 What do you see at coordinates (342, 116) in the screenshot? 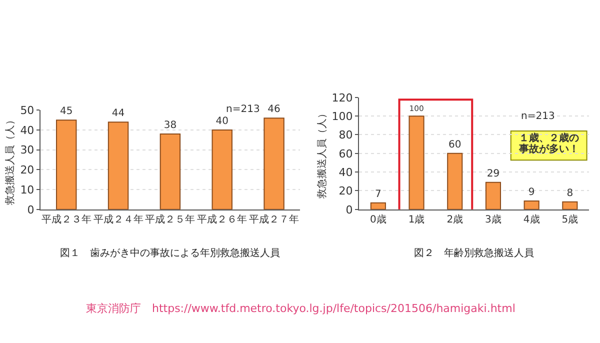
I see `y-tick-label: 100` at bounding box center [342, 116].